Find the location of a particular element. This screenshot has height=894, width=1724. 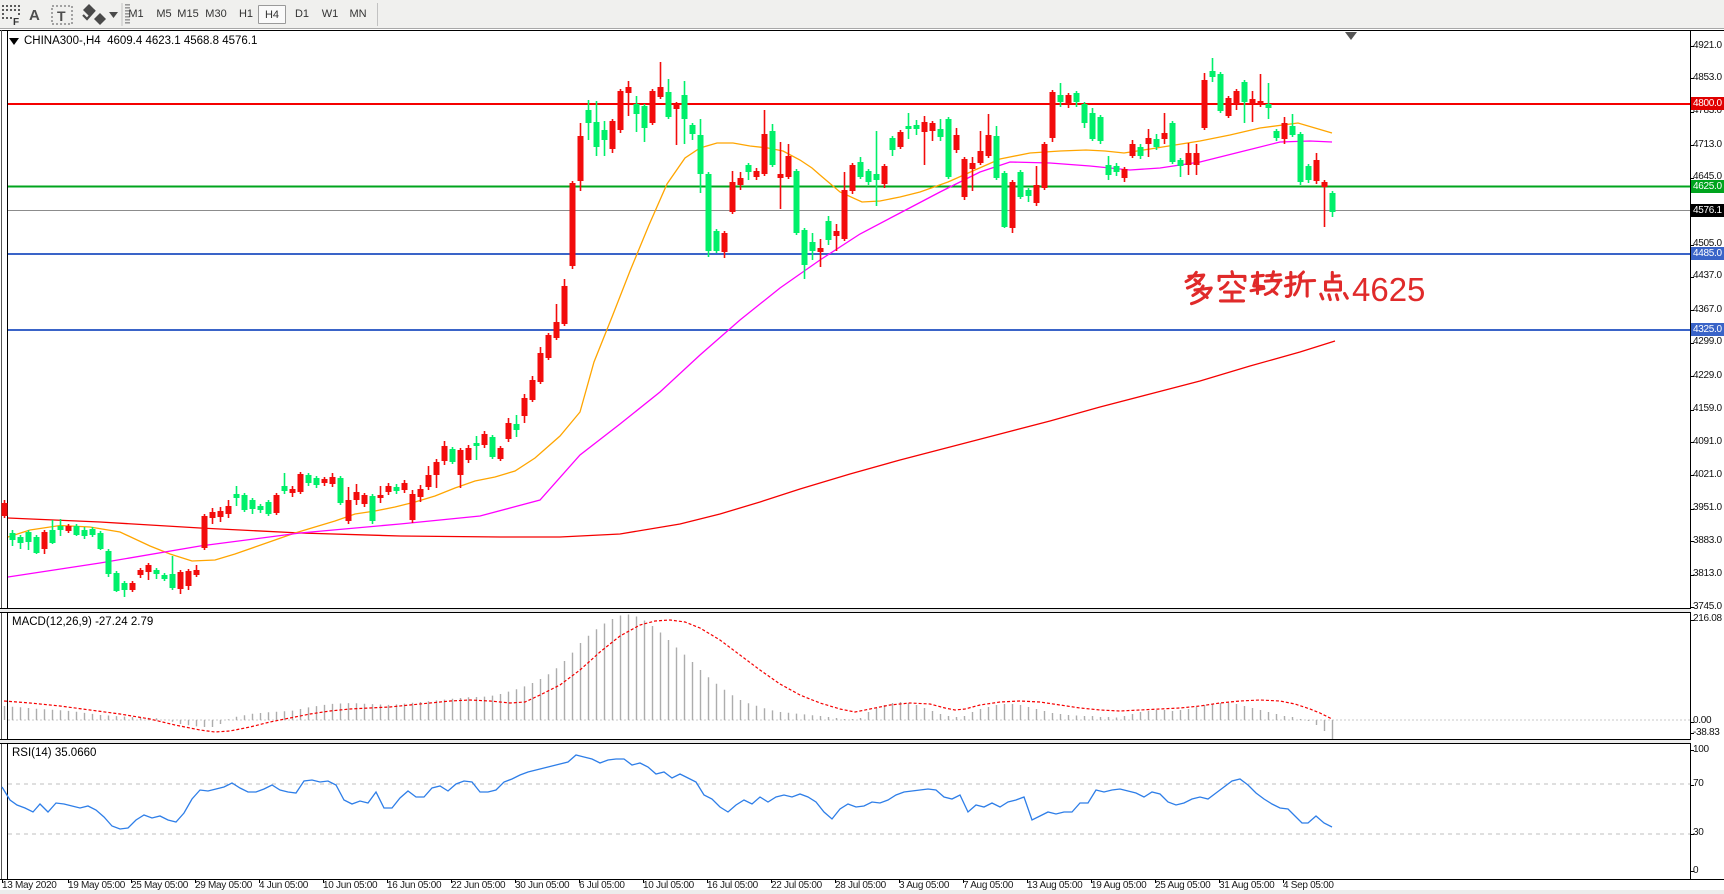

svg-text: A is located at coordinates (34, 15).